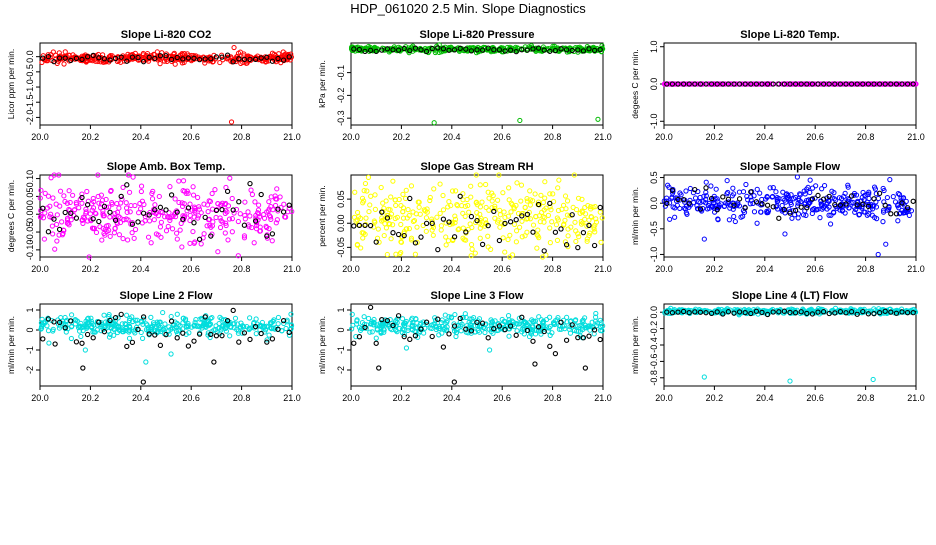 This screenshot has width=936, height=545. What do you see at coordinates (553, 269) in the screenshot?
I see `x-tick-label: 20.8` at bounding box center [553, 269].